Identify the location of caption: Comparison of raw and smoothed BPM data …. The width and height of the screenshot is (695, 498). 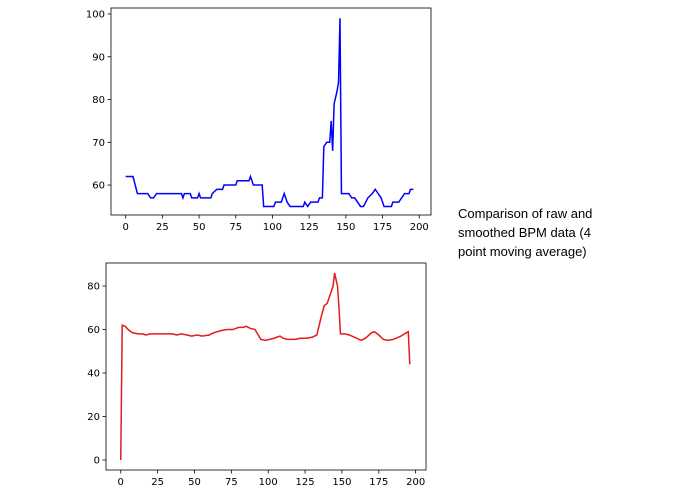
(525, 232).